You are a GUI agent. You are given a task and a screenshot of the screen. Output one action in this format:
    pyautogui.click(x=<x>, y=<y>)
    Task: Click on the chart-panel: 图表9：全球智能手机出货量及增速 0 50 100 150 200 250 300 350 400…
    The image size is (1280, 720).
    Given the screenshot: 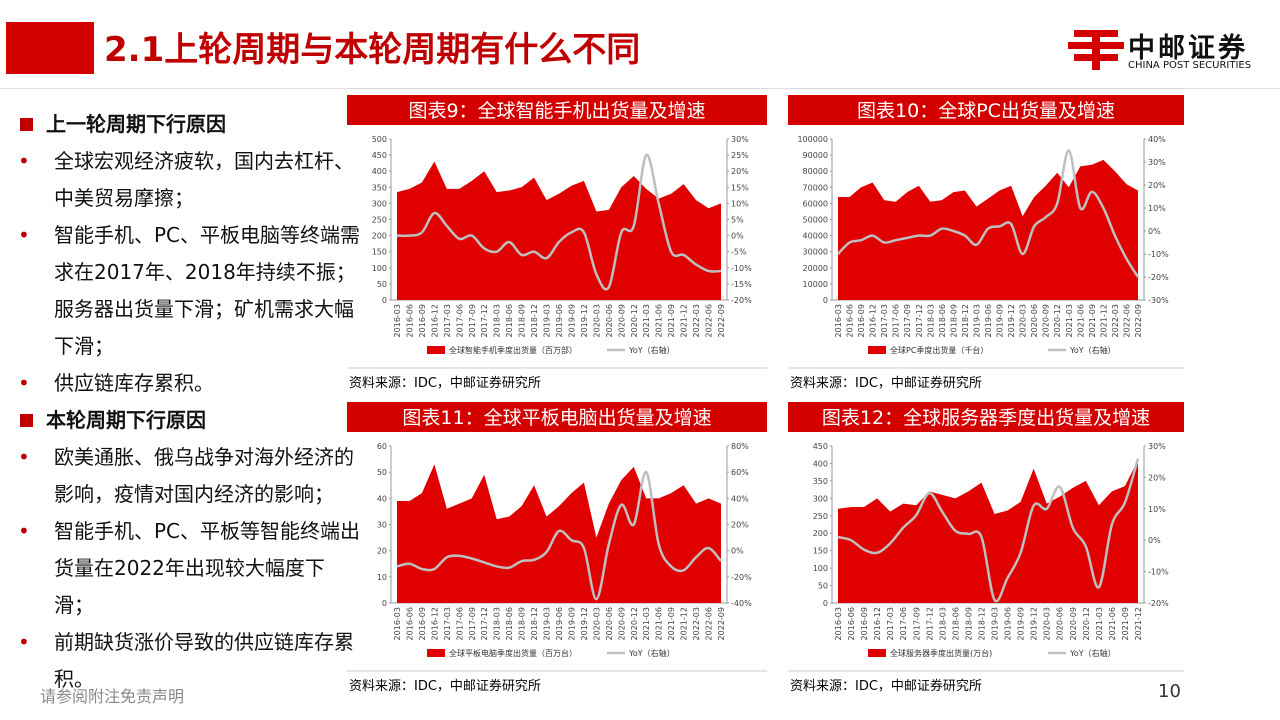 What is the action you would take?
    pyautogui.click(x=557, y=243)
    